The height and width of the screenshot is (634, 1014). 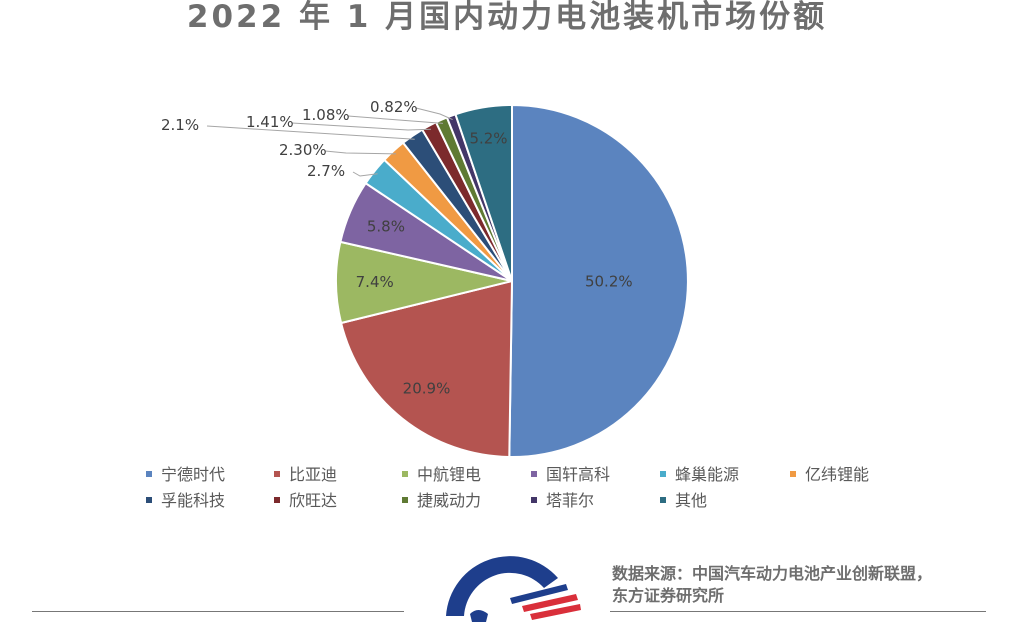 What do you see at coordinates (772, 585) in the screenshot?
I see `source-note: 数据来源：中国汽车动力电池产业创新联盟， 东方证券研究所` at bounding box center [772, 585].